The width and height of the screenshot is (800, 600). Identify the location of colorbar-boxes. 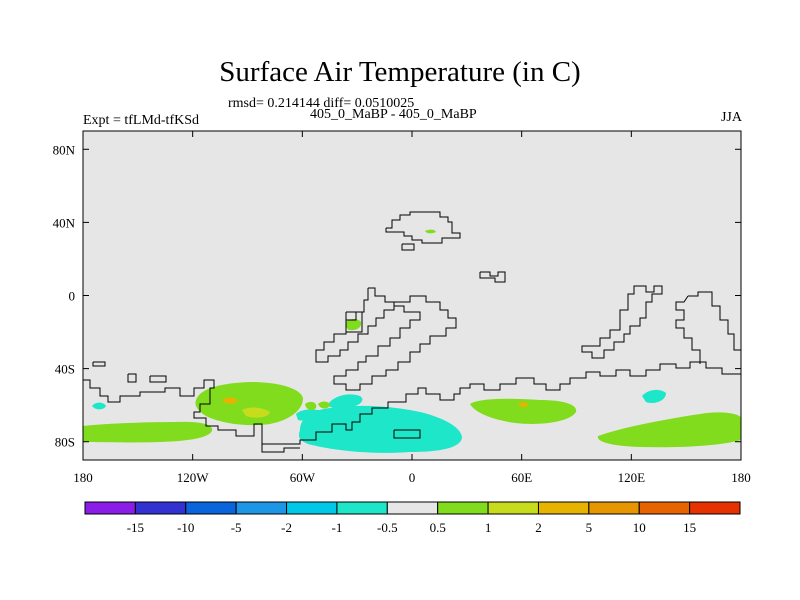
(412, 508).